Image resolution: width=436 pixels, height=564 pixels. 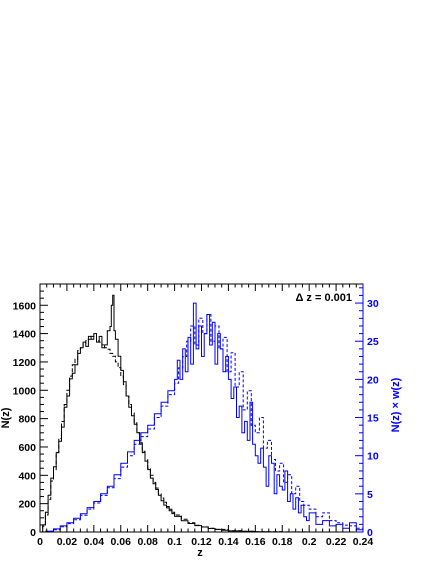 I want to click on x-tick-label: 0.2, so click(x=309, y=542).